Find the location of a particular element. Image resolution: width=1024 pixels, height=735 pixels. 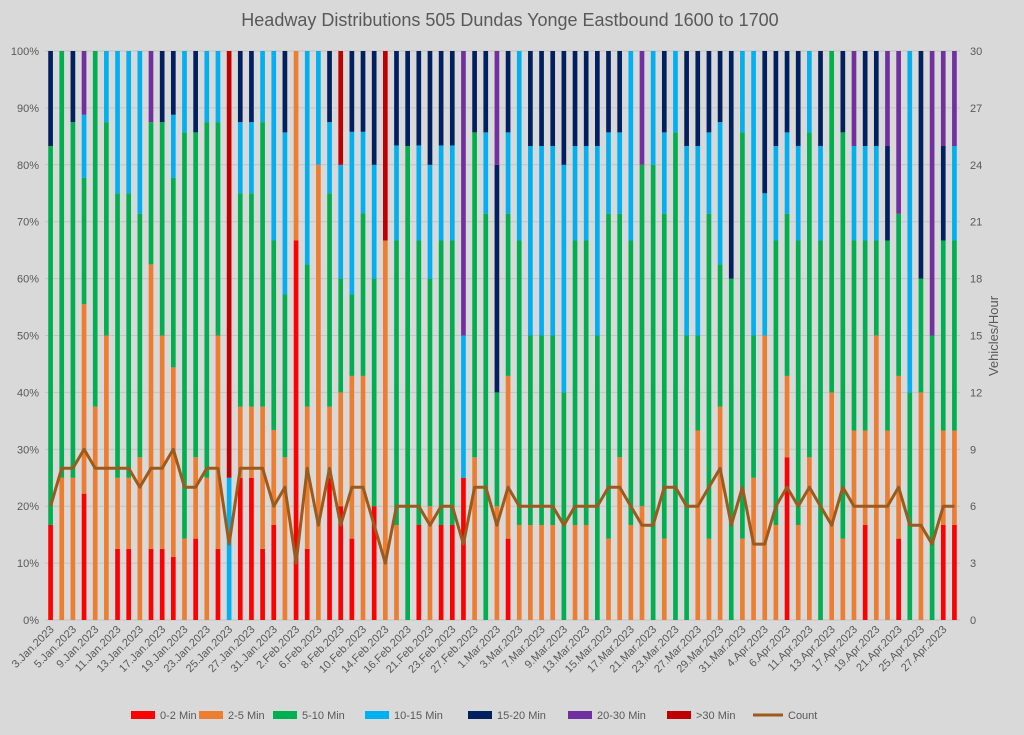

legend-label: Count is located at coordinates (802, 716).